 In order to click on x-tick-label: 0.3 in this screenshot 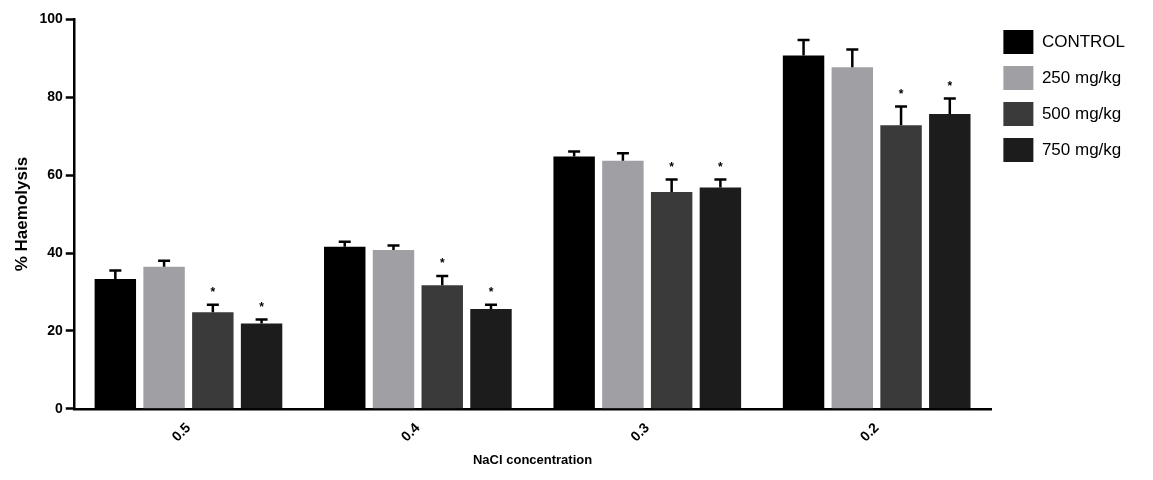, I will do `click(640, 432)`.